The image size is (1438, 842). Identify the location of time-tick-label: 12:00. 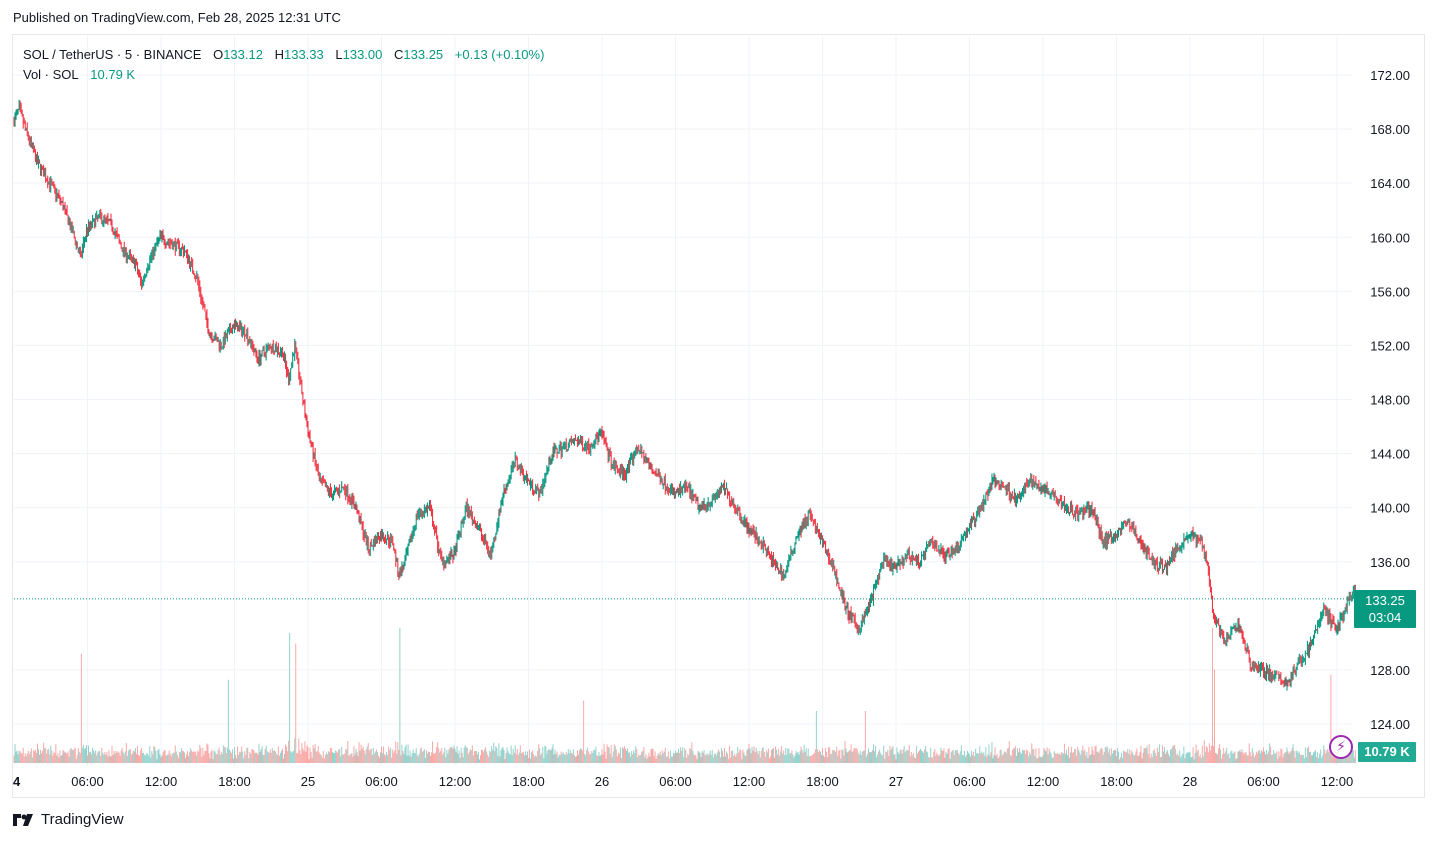
(455, 781).